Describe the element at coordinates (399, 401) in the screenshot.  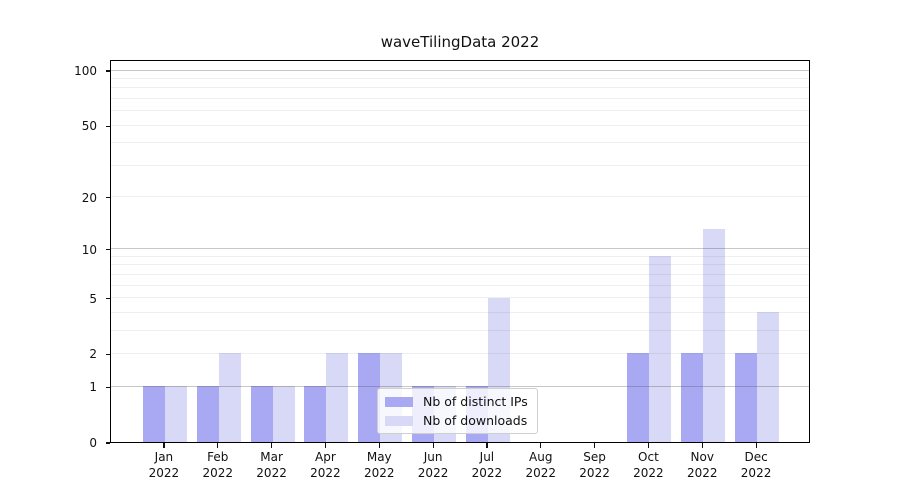
I see `legend-swatch-distinct-ips` at that location.